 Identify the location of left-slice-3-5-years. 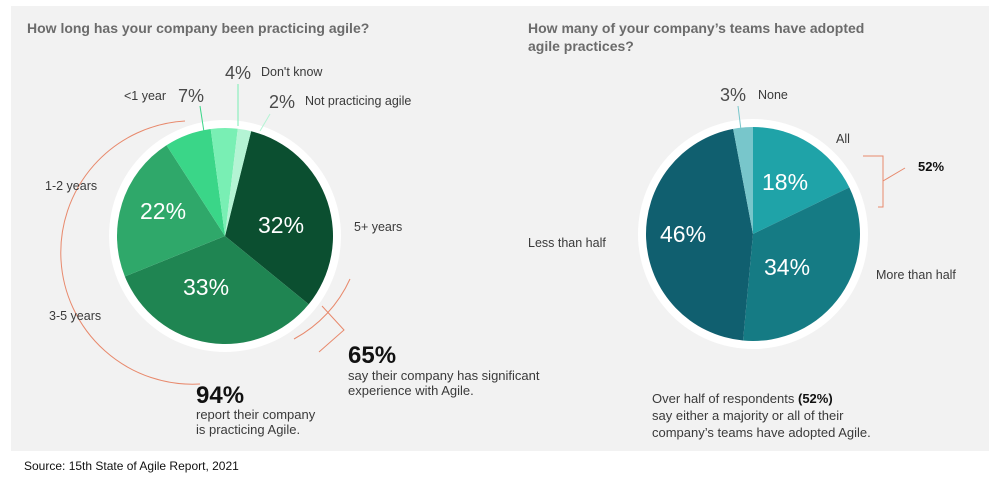
(216, 290).